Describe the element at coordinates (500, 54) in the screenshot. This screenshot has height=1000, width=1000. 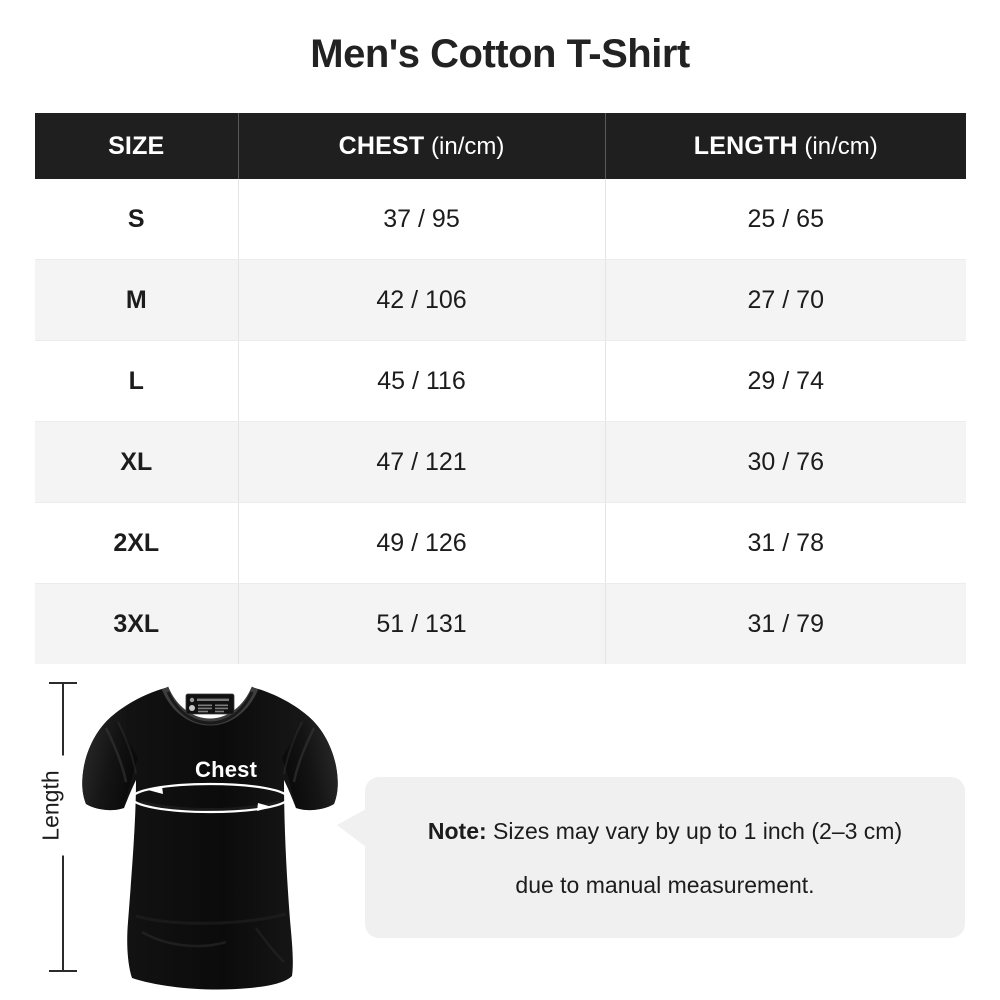
I see `page-title: Men's Cotton T-Shirt` at that location.